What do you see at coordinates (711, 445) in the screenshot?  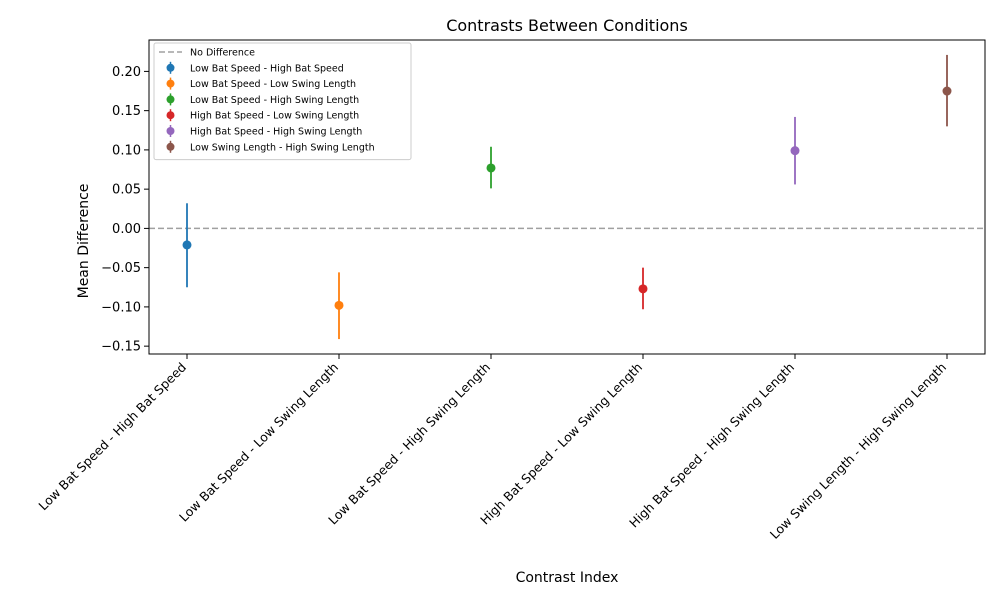 I see `x-tick-label: High Bat Speed - High Swing Length` at bounding box center [711, 445].